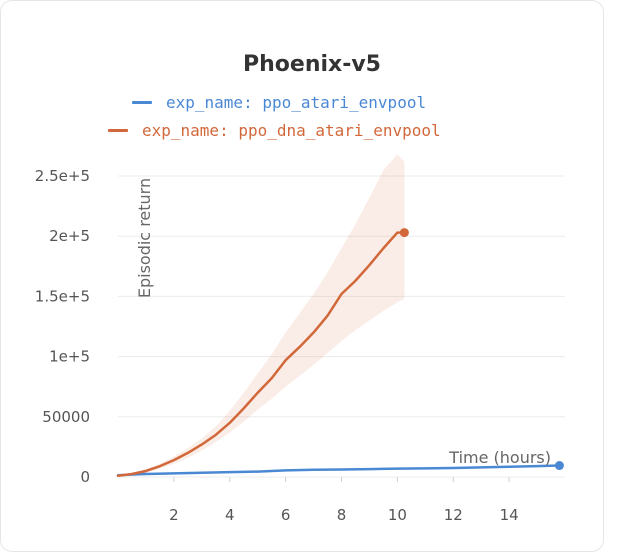 The height and width of the screenshot is (558, 624). Describe the element at coordinates (509, 515) in the screenshot. I see `x-tick-label: 14` at that location.